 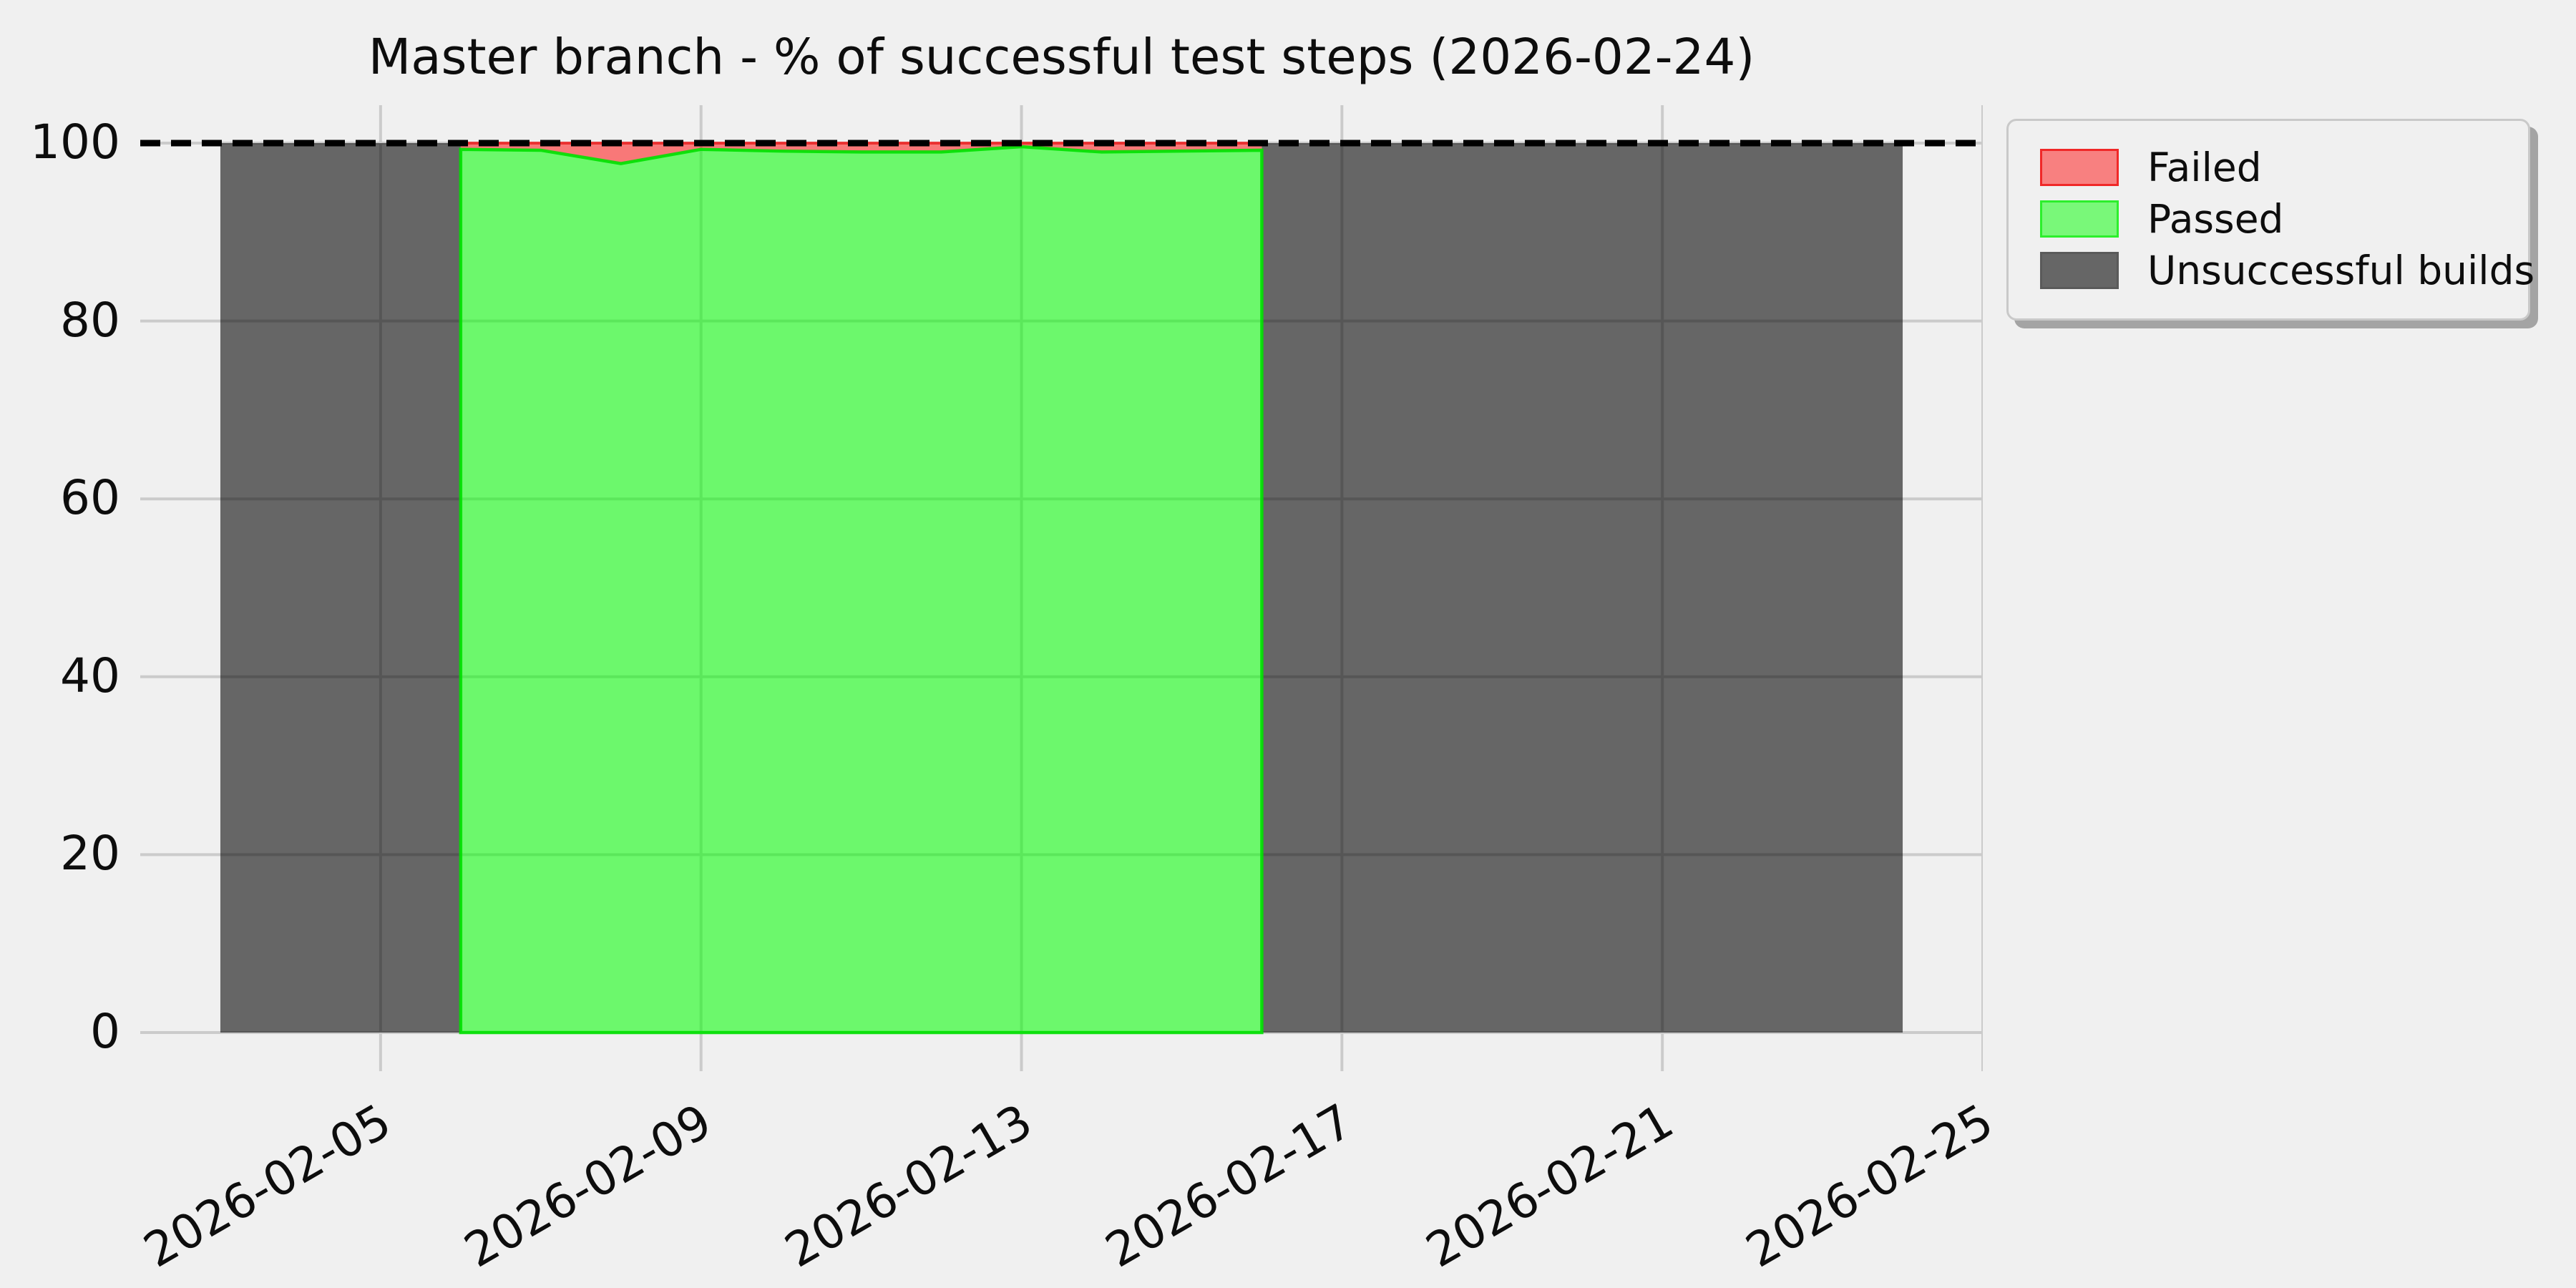 I want to click on unsuccessful-builds-swatch-icon, so click(x=2079, y=270).